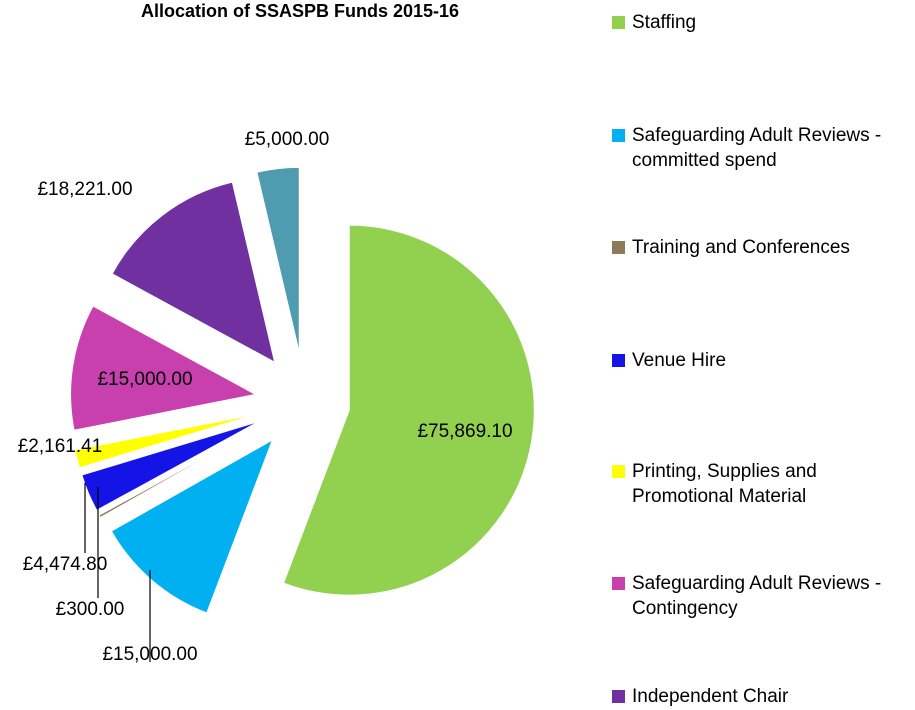  Describe the element at coordinates (757, 360) in the screenshot. I see `legend-entry: Venue Hire` at that location.